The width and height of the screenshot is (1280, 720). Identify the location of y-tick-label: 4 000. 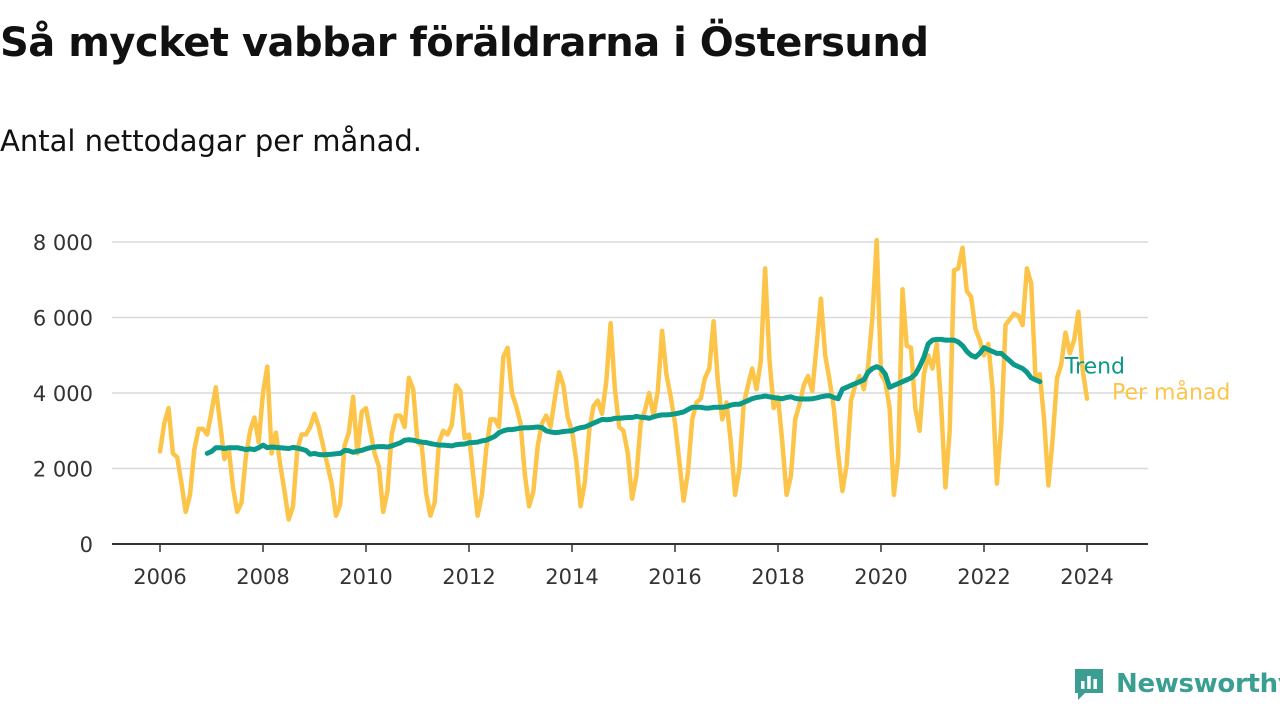
(63, 394).